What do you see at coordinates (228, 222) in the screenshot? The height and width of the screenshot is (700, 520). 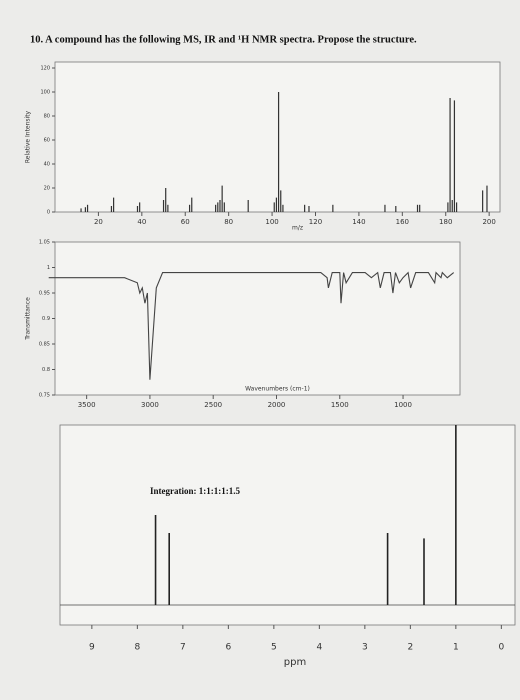 I see `x-tick-label: 80` at bounding box center [228, 222].